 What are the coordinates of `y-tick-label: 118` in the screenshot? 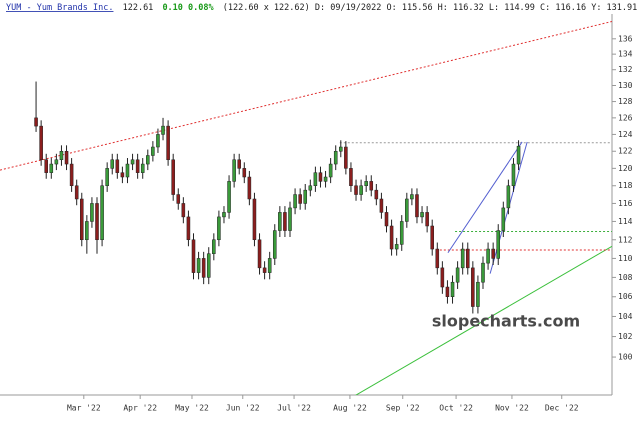 It's located at (625, 185).